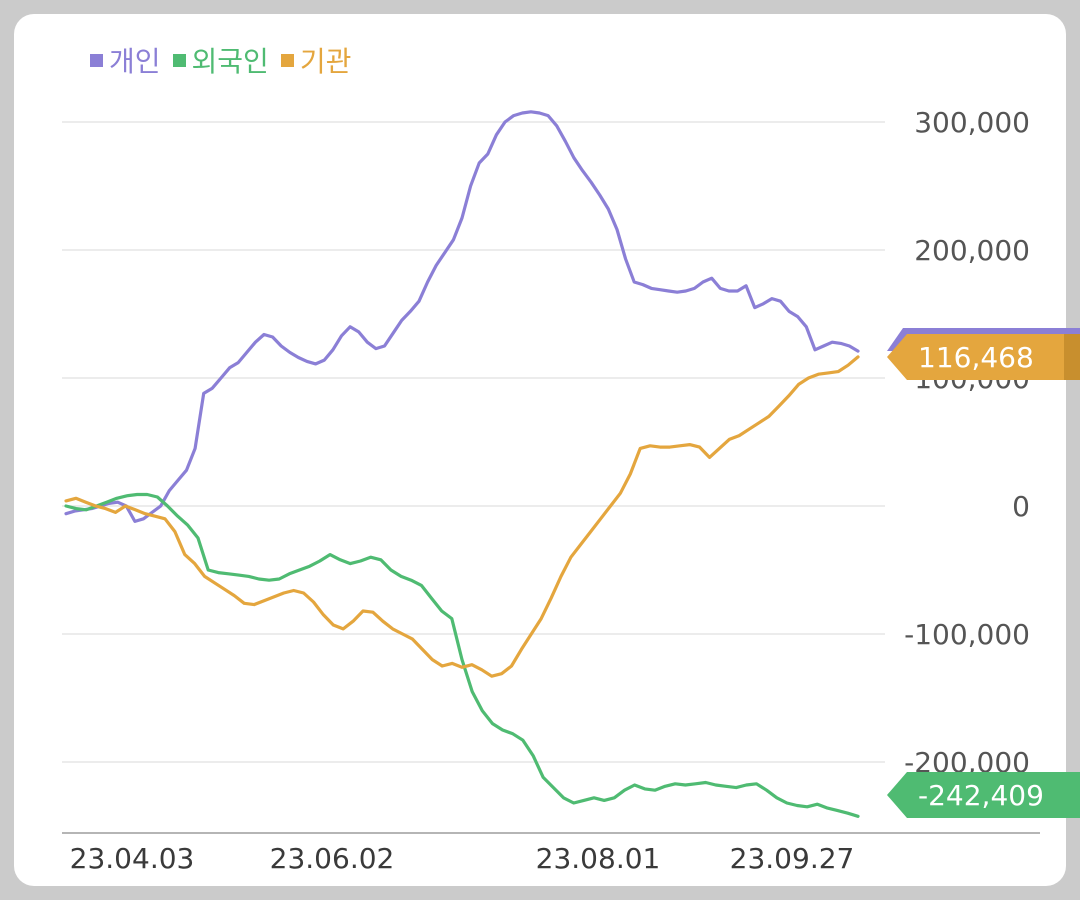 The width and height of the screenshot is (1080, 900). Describe the element at coordinates (230, 61) in the screenshot. I see `legend-label-foreign: 외국인` at that location.